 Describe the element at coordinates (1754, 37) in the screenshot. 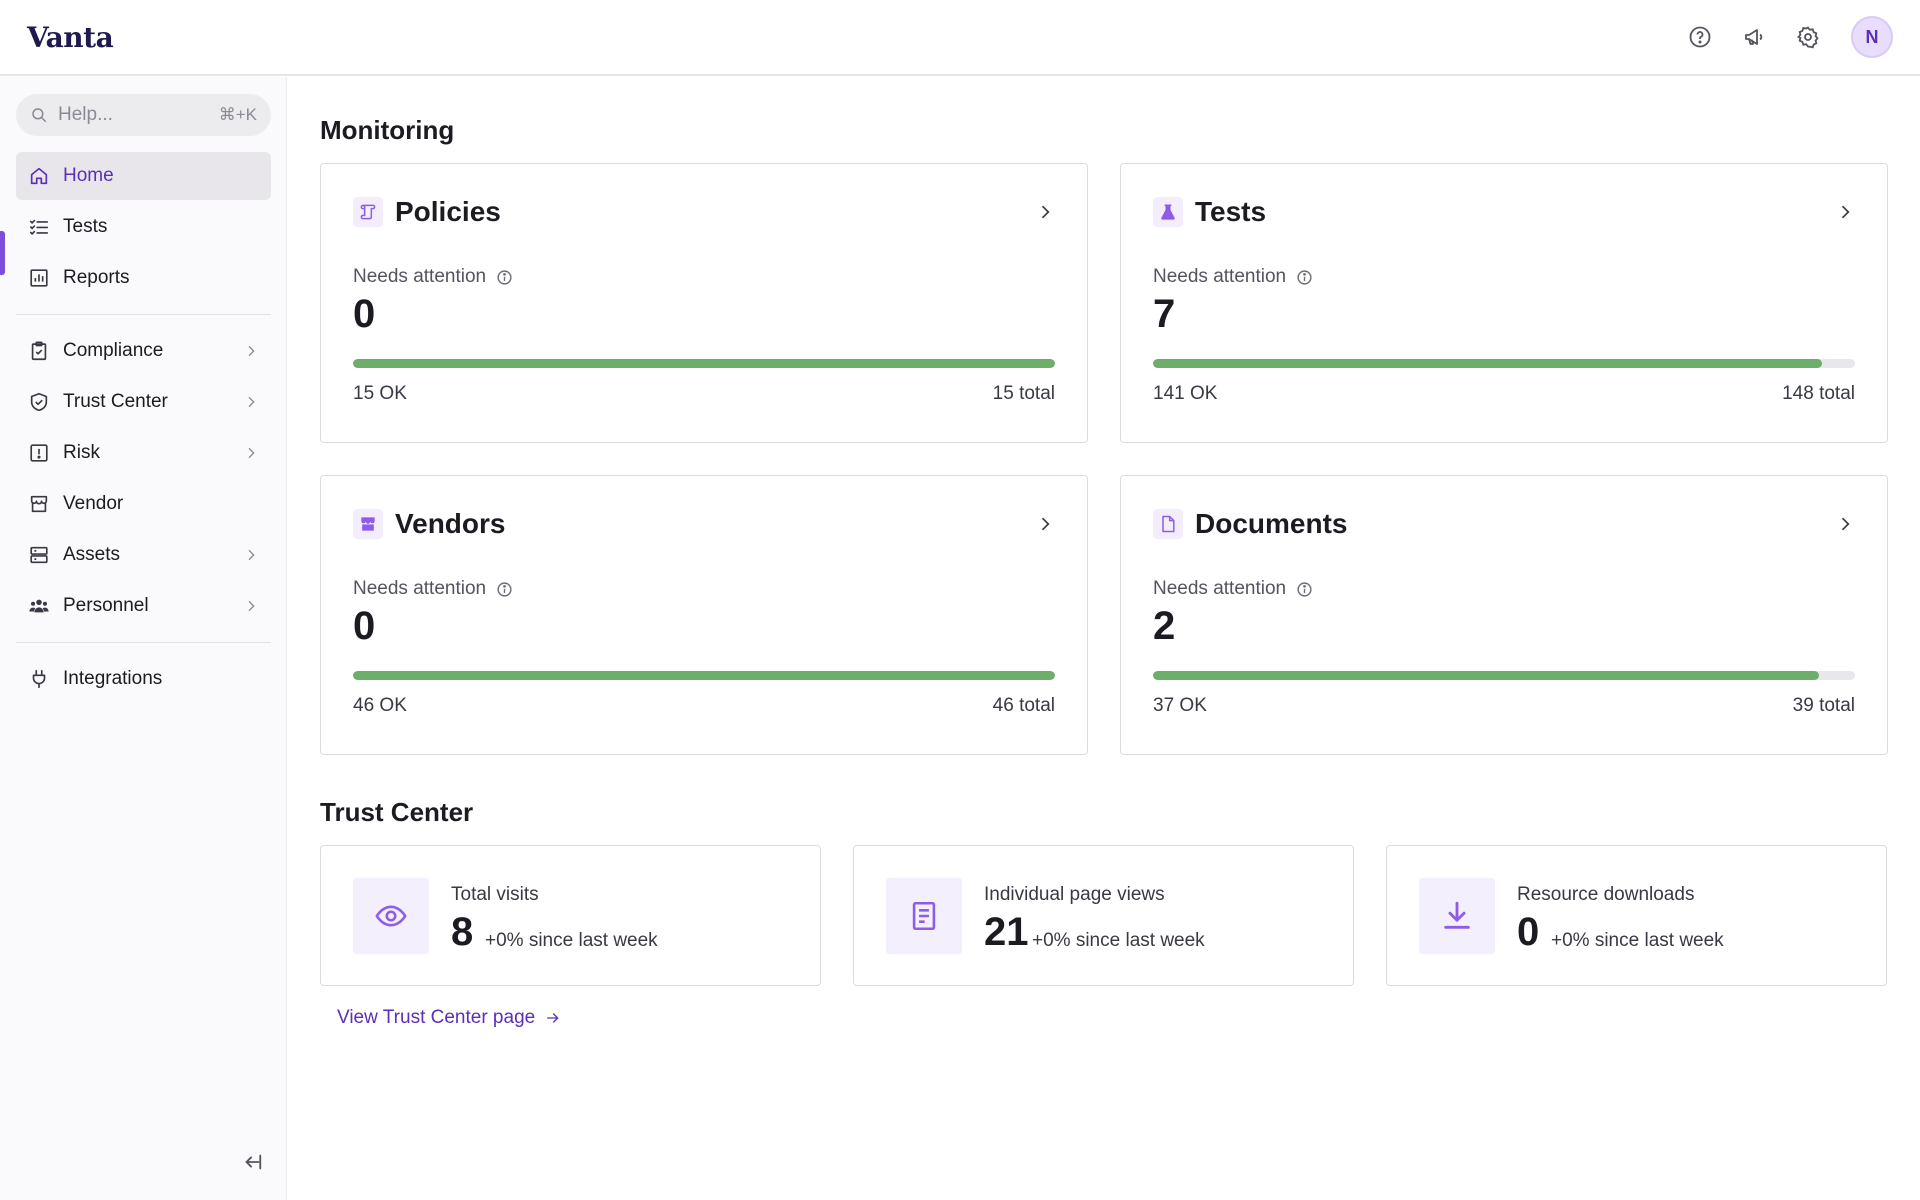

I see `megaphone-icon` at that location.